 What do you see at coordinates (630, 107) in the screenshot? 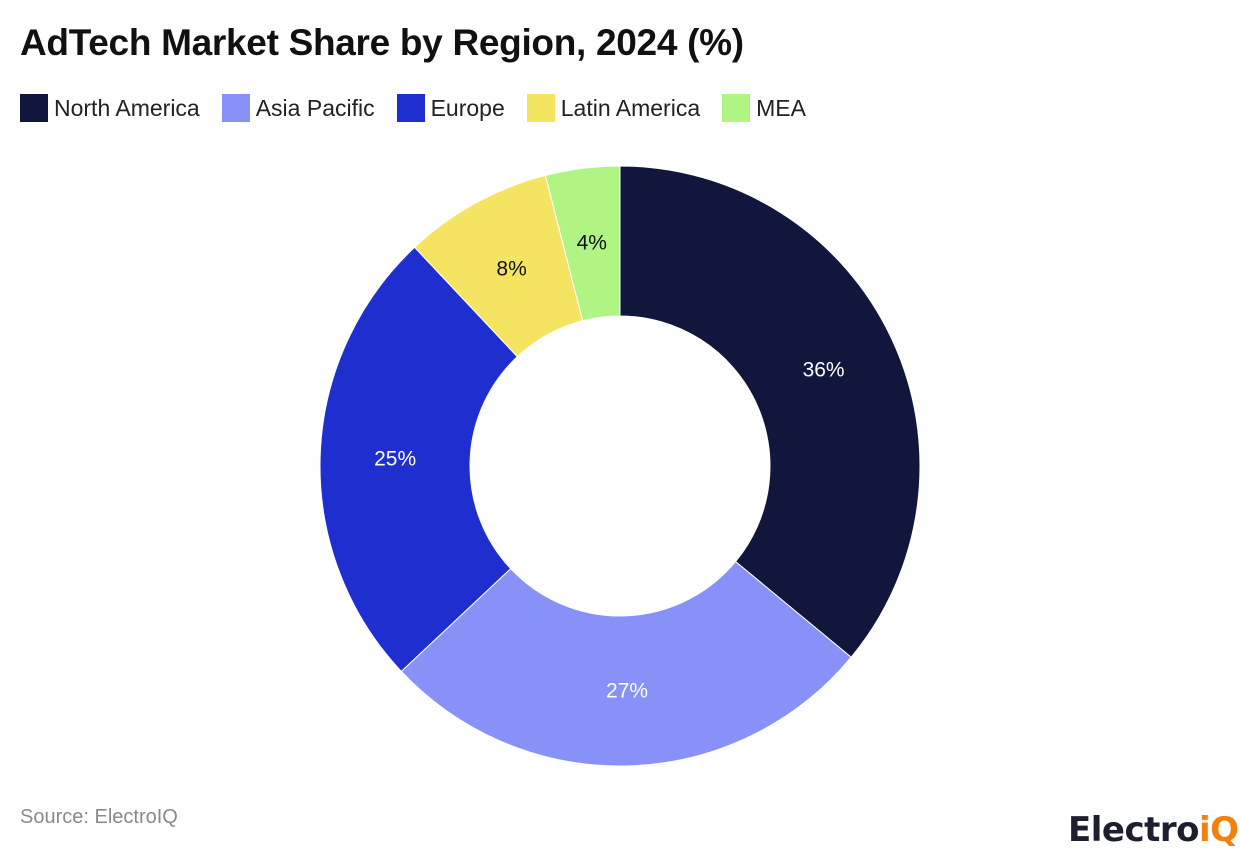
I see `legend-label: Latin America` at bounding box center [630, 107].